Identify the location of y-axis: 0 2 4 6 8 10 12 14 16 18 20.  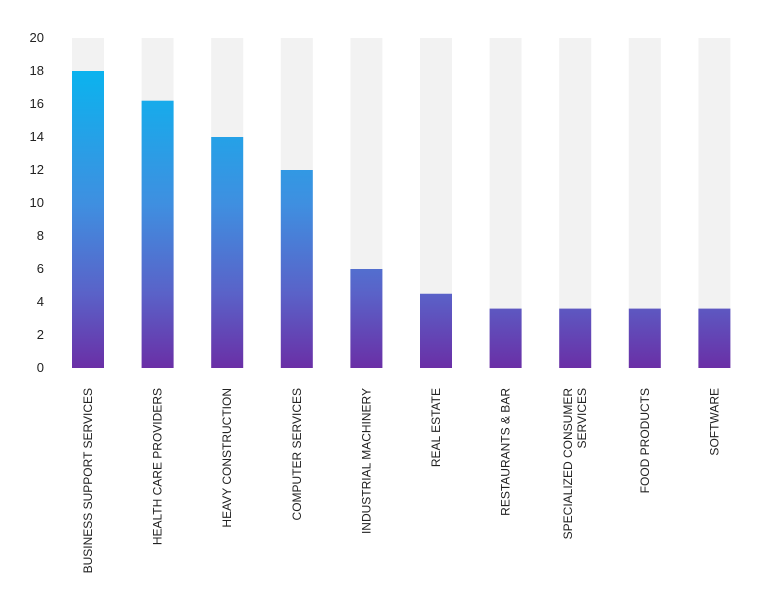
(37, 202).